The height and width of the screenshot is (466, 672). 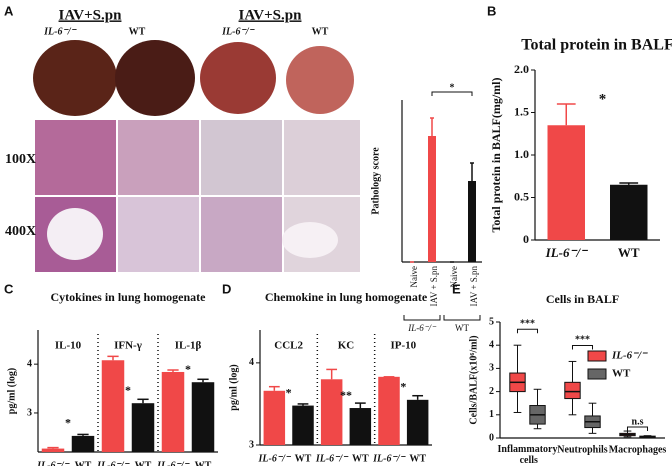 What do you see at coordinates (473, 379) in the screenshot?
I see `y-axis-label: Cells/BALF(x10⁶/ml)` at bounding box center [473, 379].